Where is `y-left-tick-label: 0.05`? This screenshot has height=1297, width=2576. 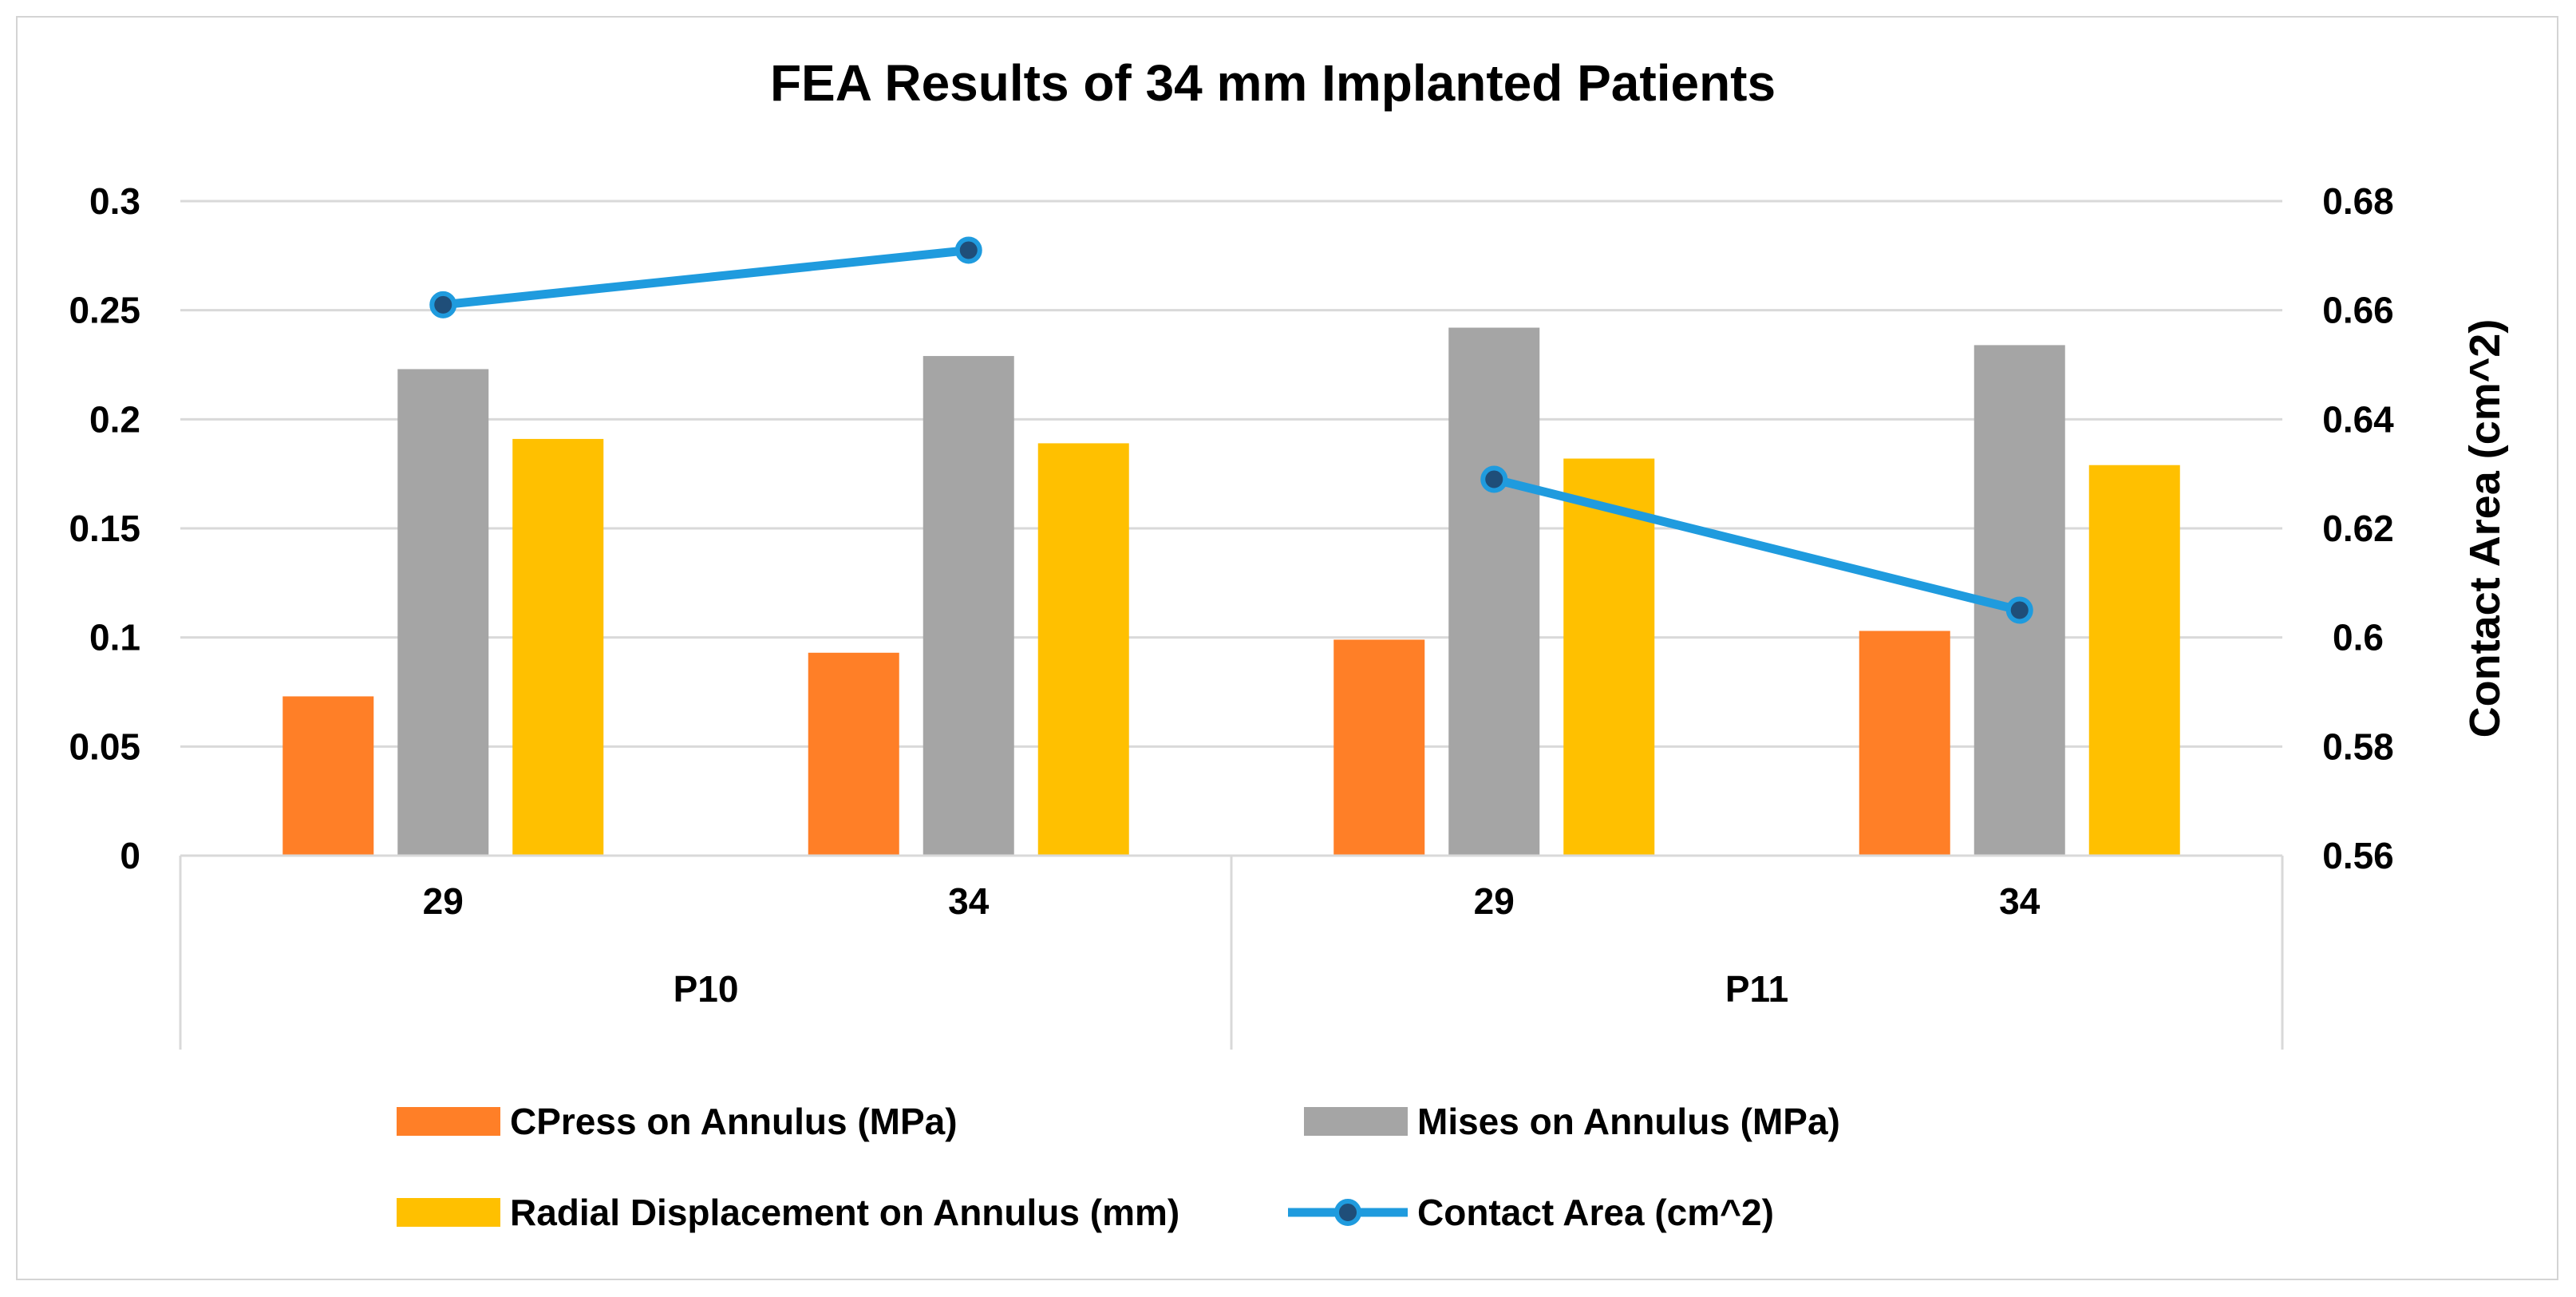 y-left-tick-label: 0.05 is located at coordinates (104, 746).